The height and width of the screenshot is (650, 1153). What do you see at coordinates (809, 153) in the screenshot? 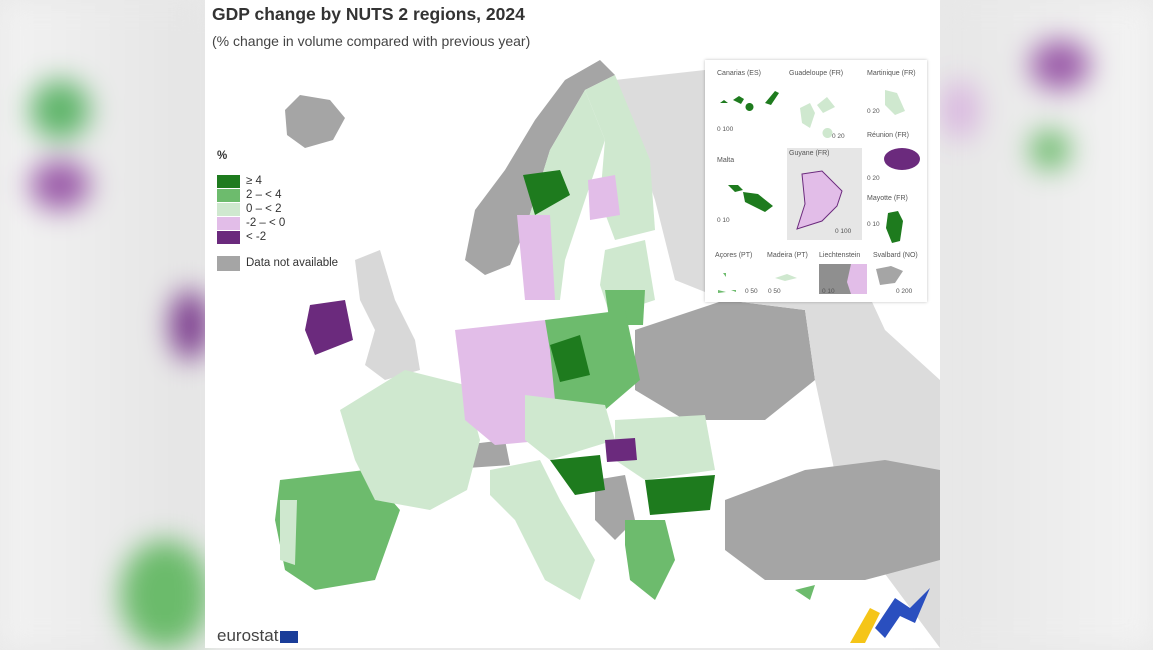
I see `inset-label: Guyane (FR)` at bounding box center [809, 153].